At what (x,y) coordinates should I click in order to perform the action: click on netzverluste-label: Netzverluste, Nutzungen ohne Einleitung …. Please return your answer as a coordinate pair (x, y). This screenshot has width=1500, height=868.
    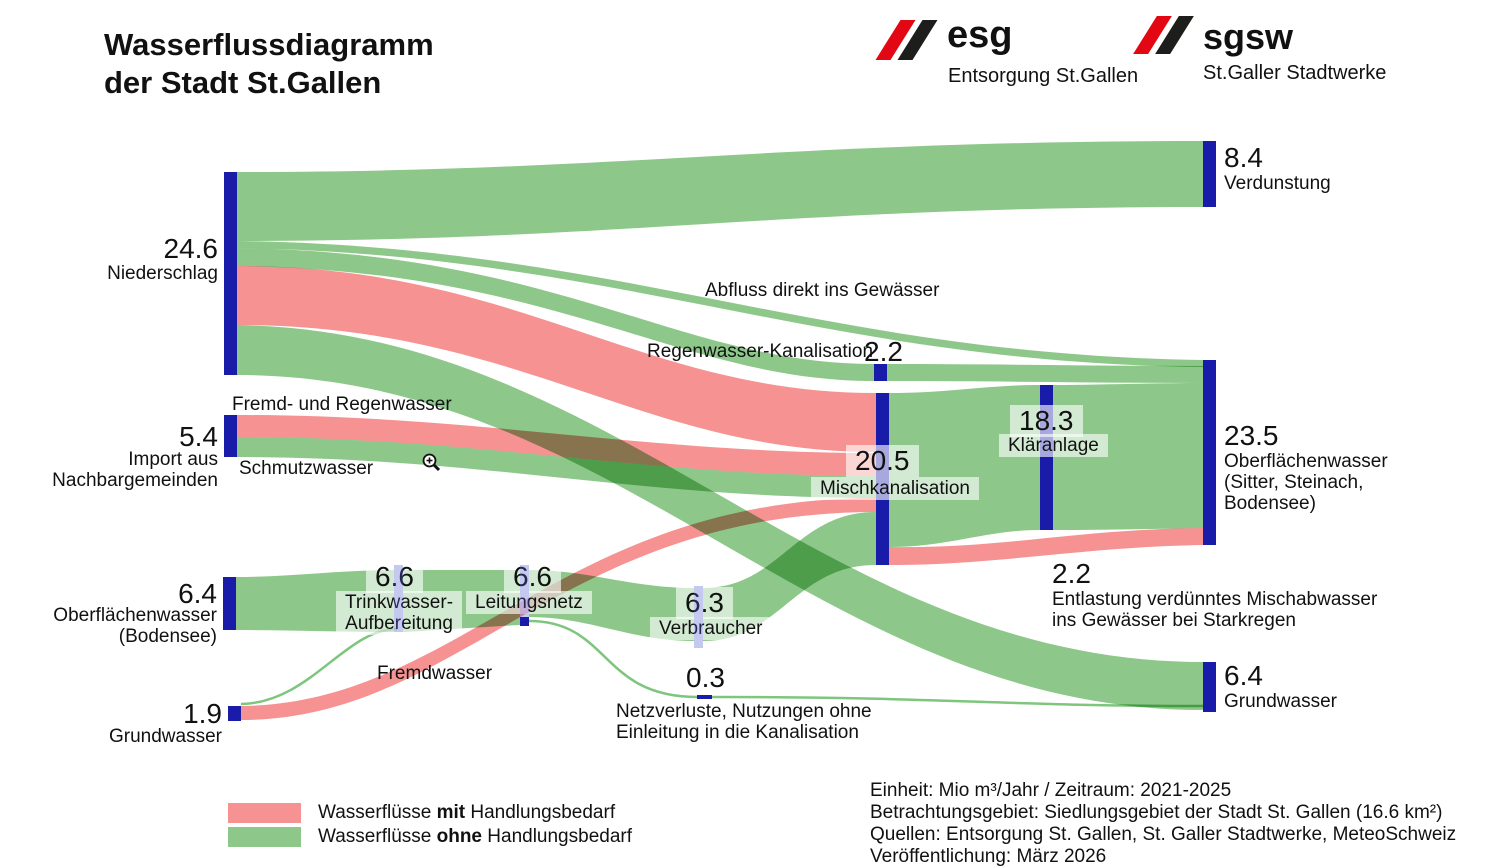
    Looking at the image, I should click on (744, 722).